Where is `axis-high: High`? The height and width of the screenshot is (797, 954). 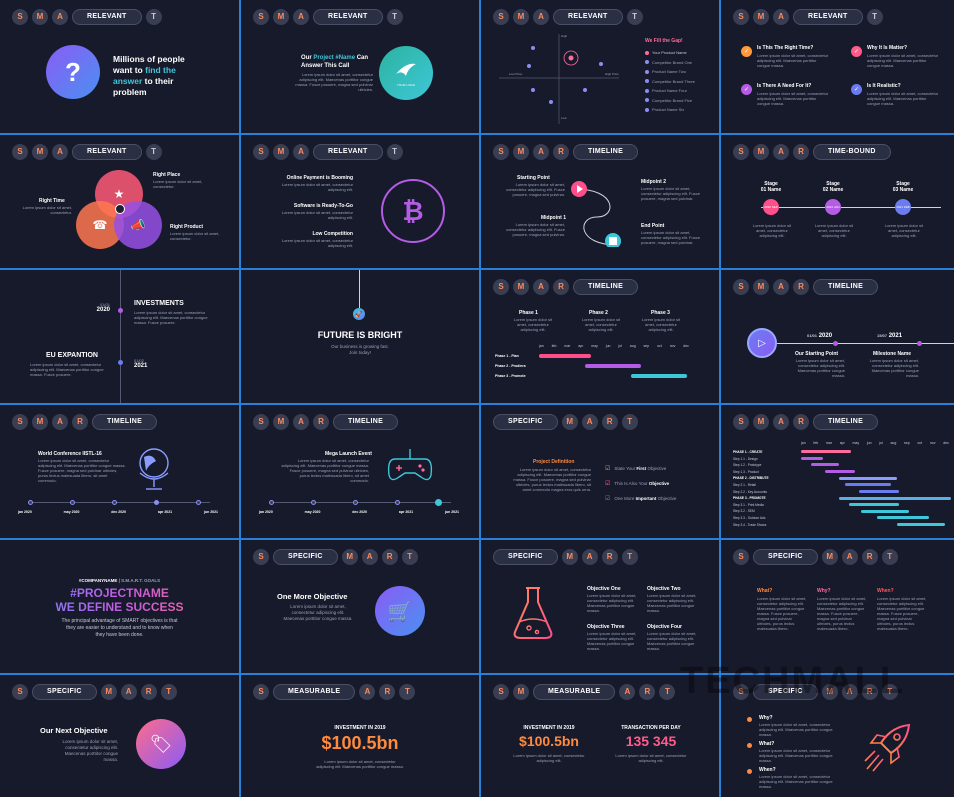 axis-high: High is located at coordinates (564, 36).